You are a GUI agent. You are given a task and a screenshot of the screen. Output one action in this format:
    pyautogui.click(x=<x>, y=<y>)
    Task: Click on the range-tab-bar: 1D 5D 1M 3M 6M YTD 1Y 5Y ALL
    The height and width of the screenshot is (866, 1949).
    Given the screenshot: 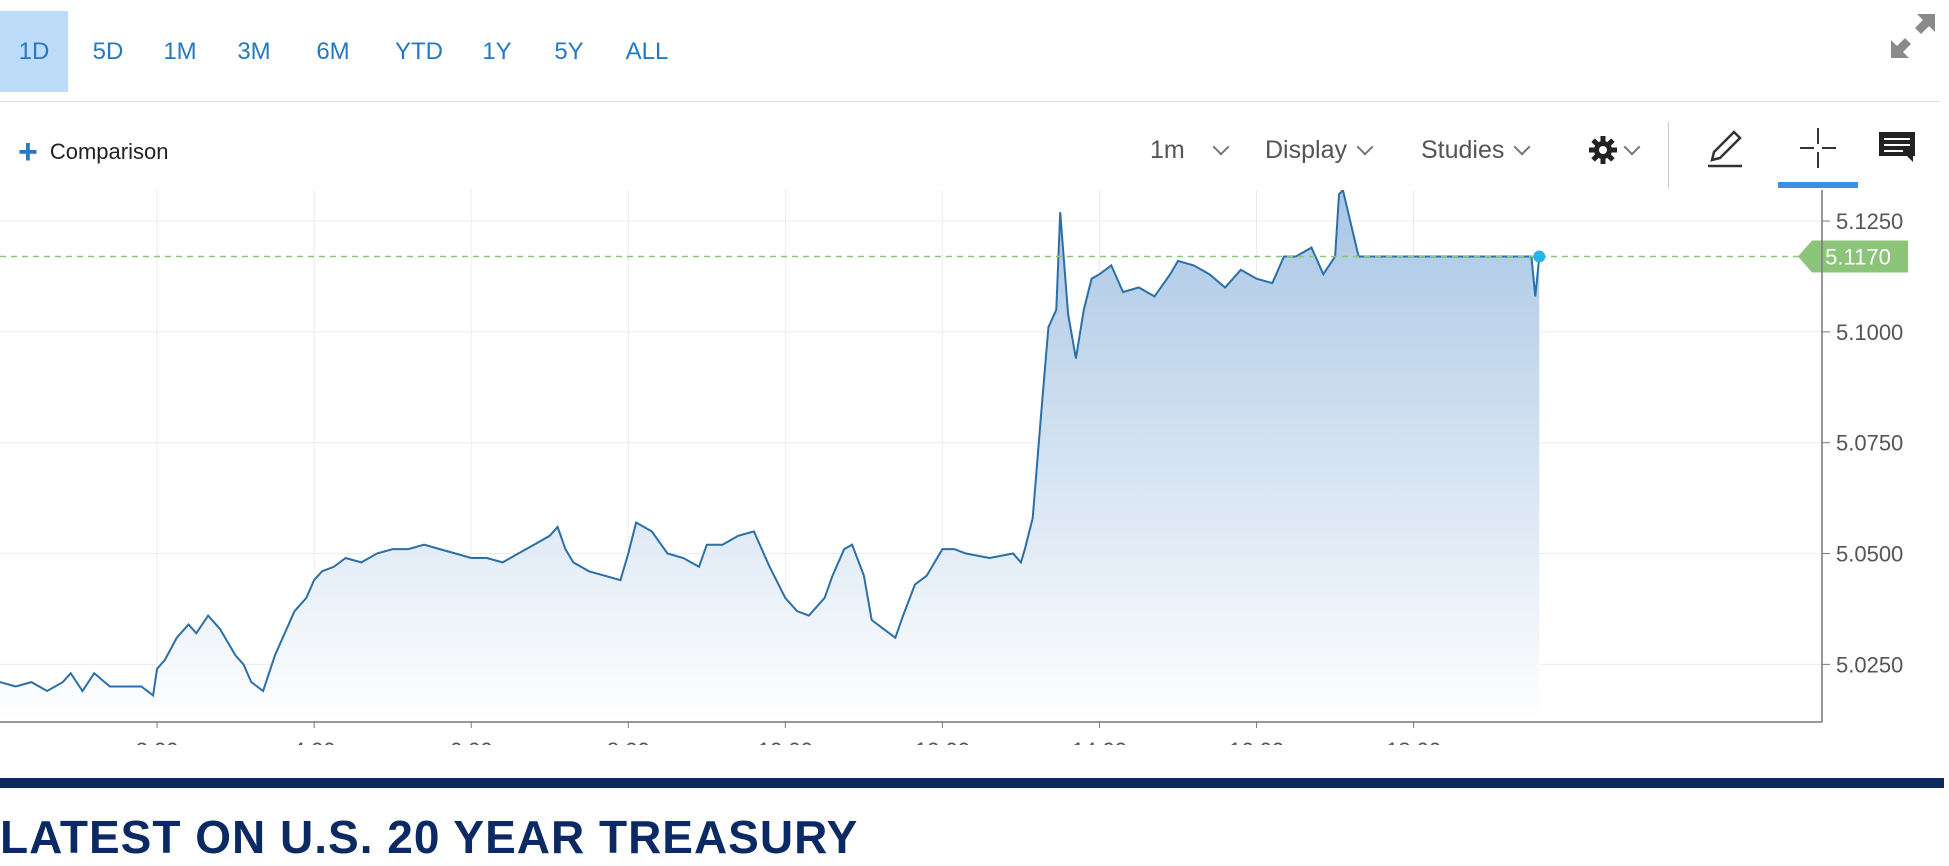 What is the action you would take?
    pyautogui.click(x=970, y=51)
    